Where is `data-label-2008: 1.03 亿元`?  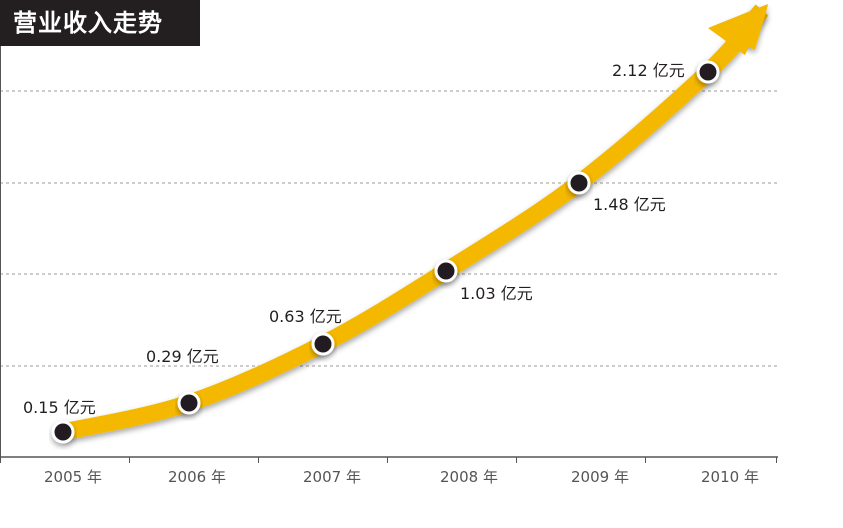
data-label-2008: 1.03 亿元 is located at coordinates (496, 293).